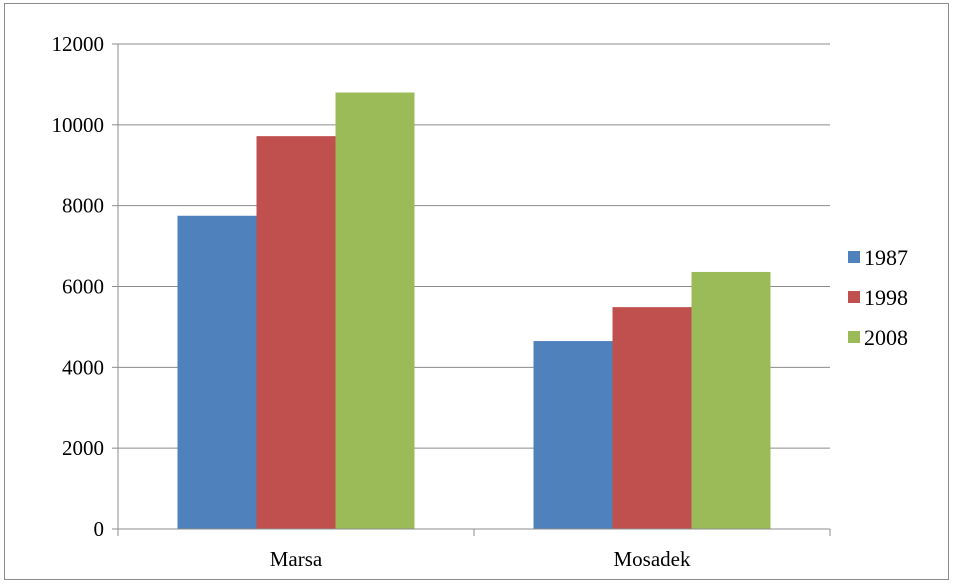 Image resolution: width=955 pixels, height=584 pixels. Describe the element at coordinates (375, 310) in the screenshot. I see `bar-marsa-2008` at that location.